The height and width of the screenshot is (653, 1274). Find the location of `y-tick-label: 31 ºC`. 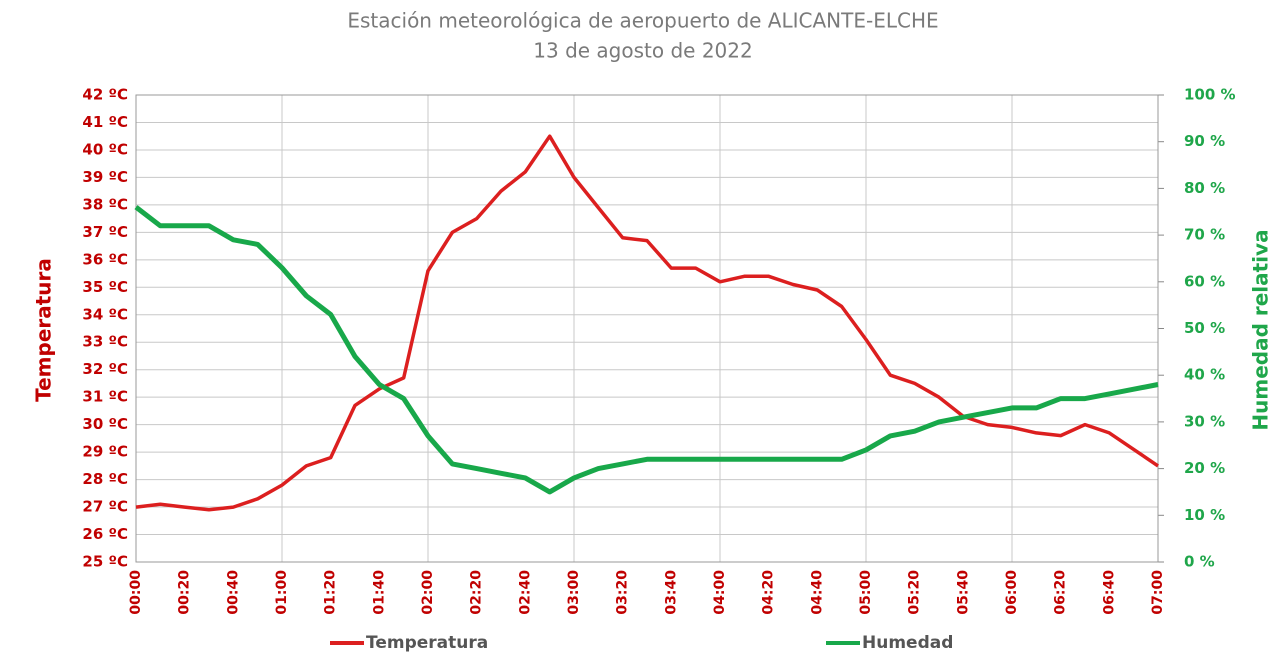

y-tick-label: 31 ºC is located at coordinates (105, 397).